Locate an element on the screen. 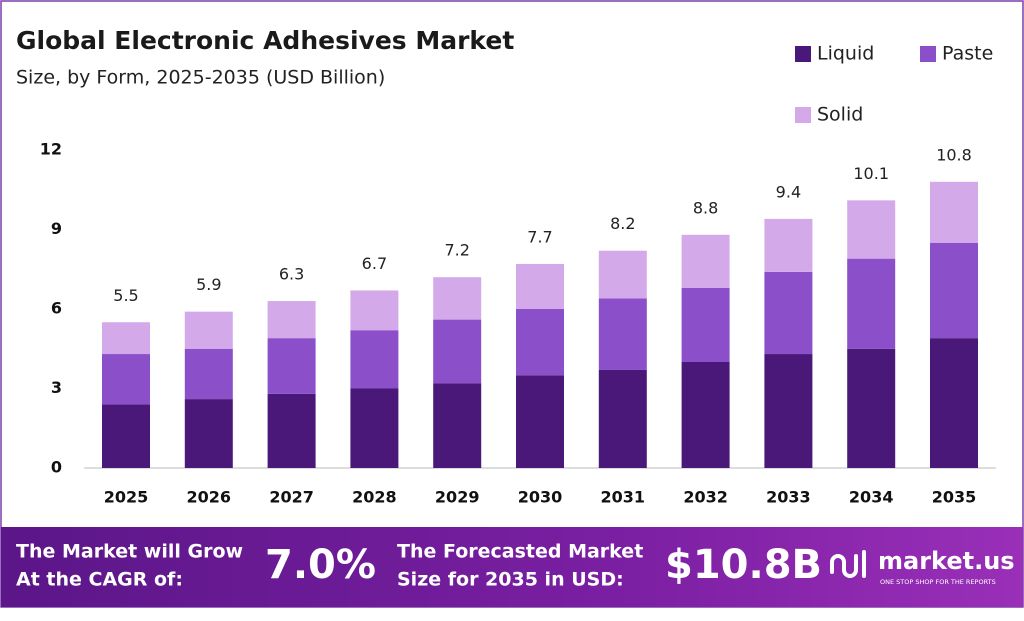 The image size is (1024, 621). footer-value: $10.8B is located at coordinates (743, 565).